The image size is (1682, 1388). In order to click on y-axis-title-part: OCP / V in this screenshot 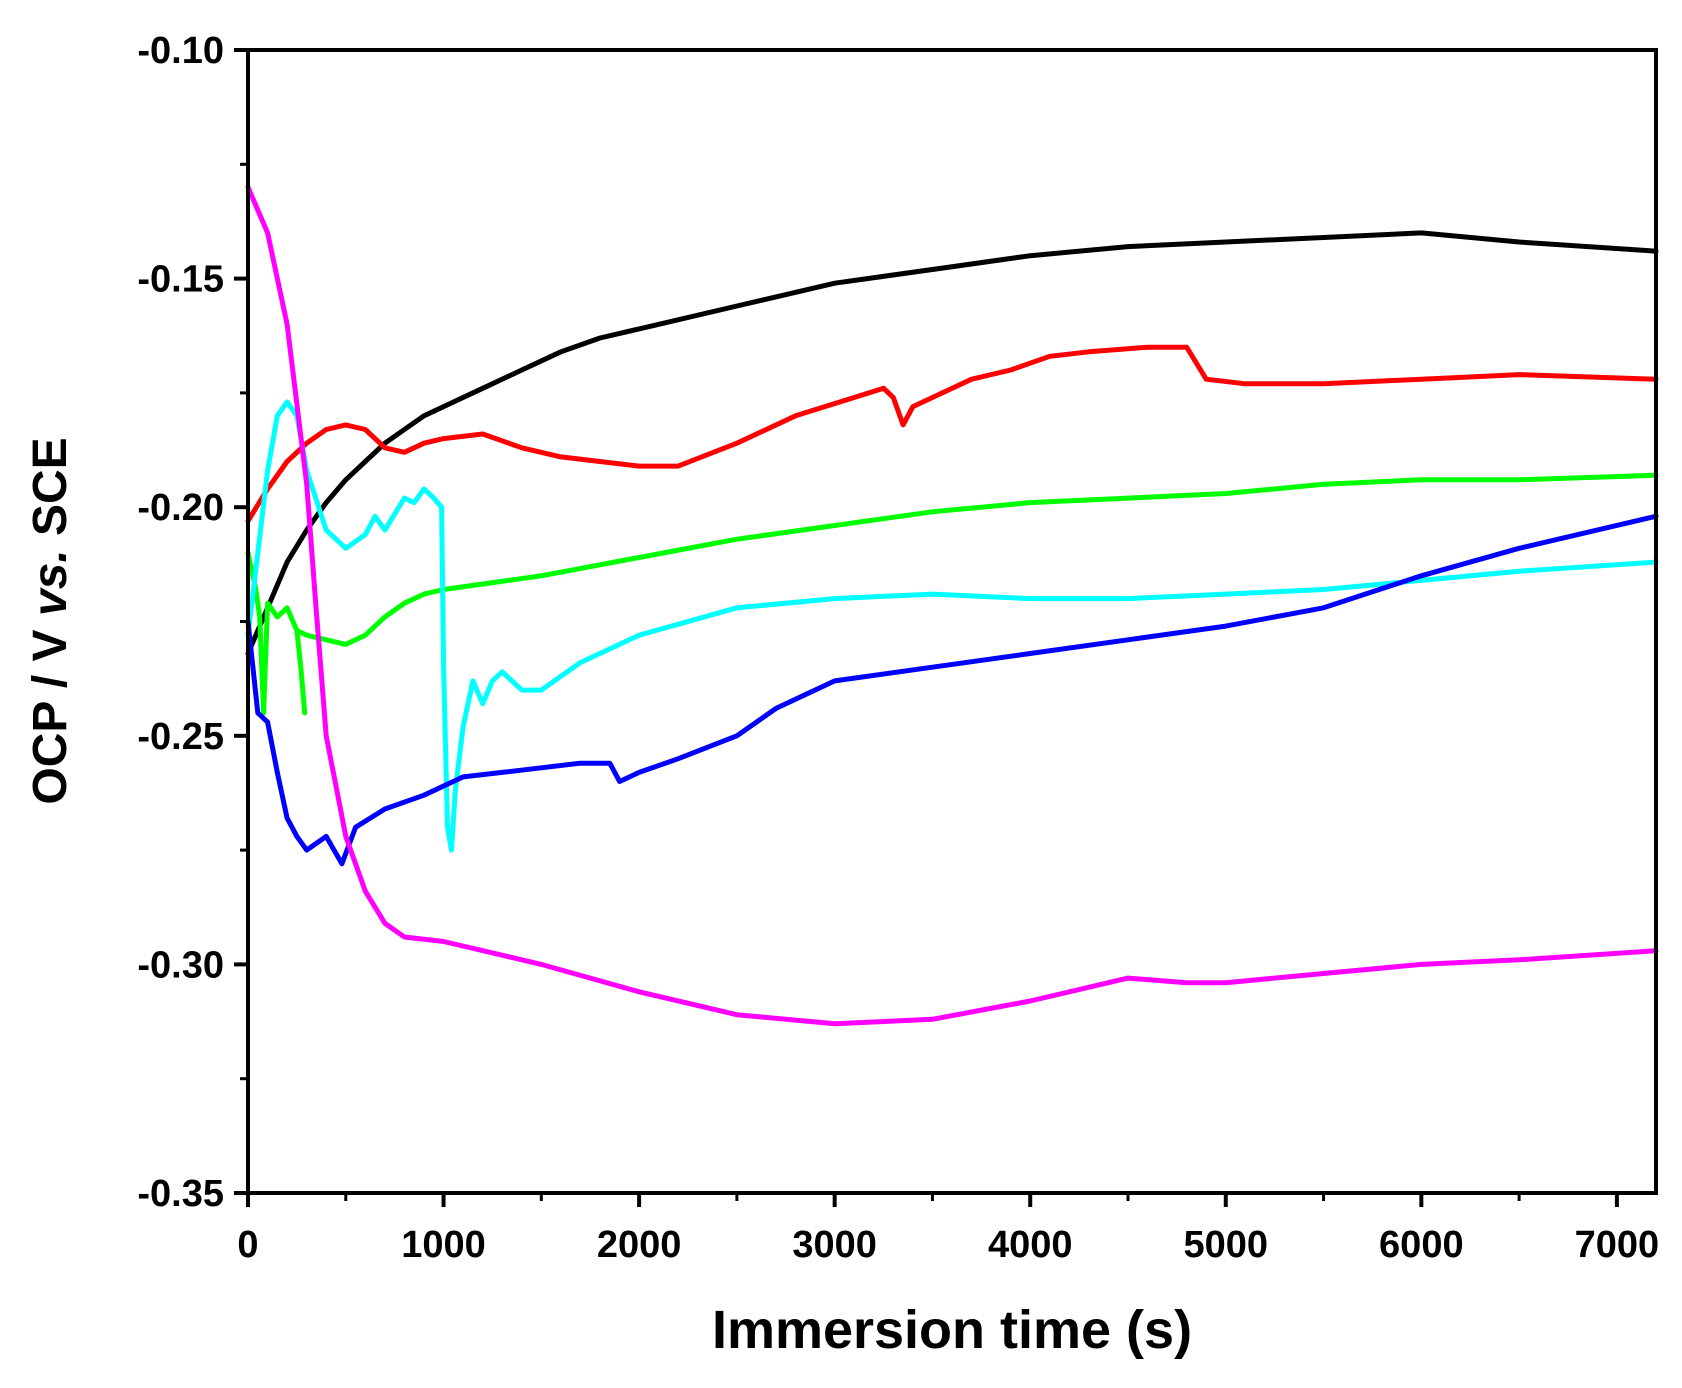, I will do `click(50, 710)`.